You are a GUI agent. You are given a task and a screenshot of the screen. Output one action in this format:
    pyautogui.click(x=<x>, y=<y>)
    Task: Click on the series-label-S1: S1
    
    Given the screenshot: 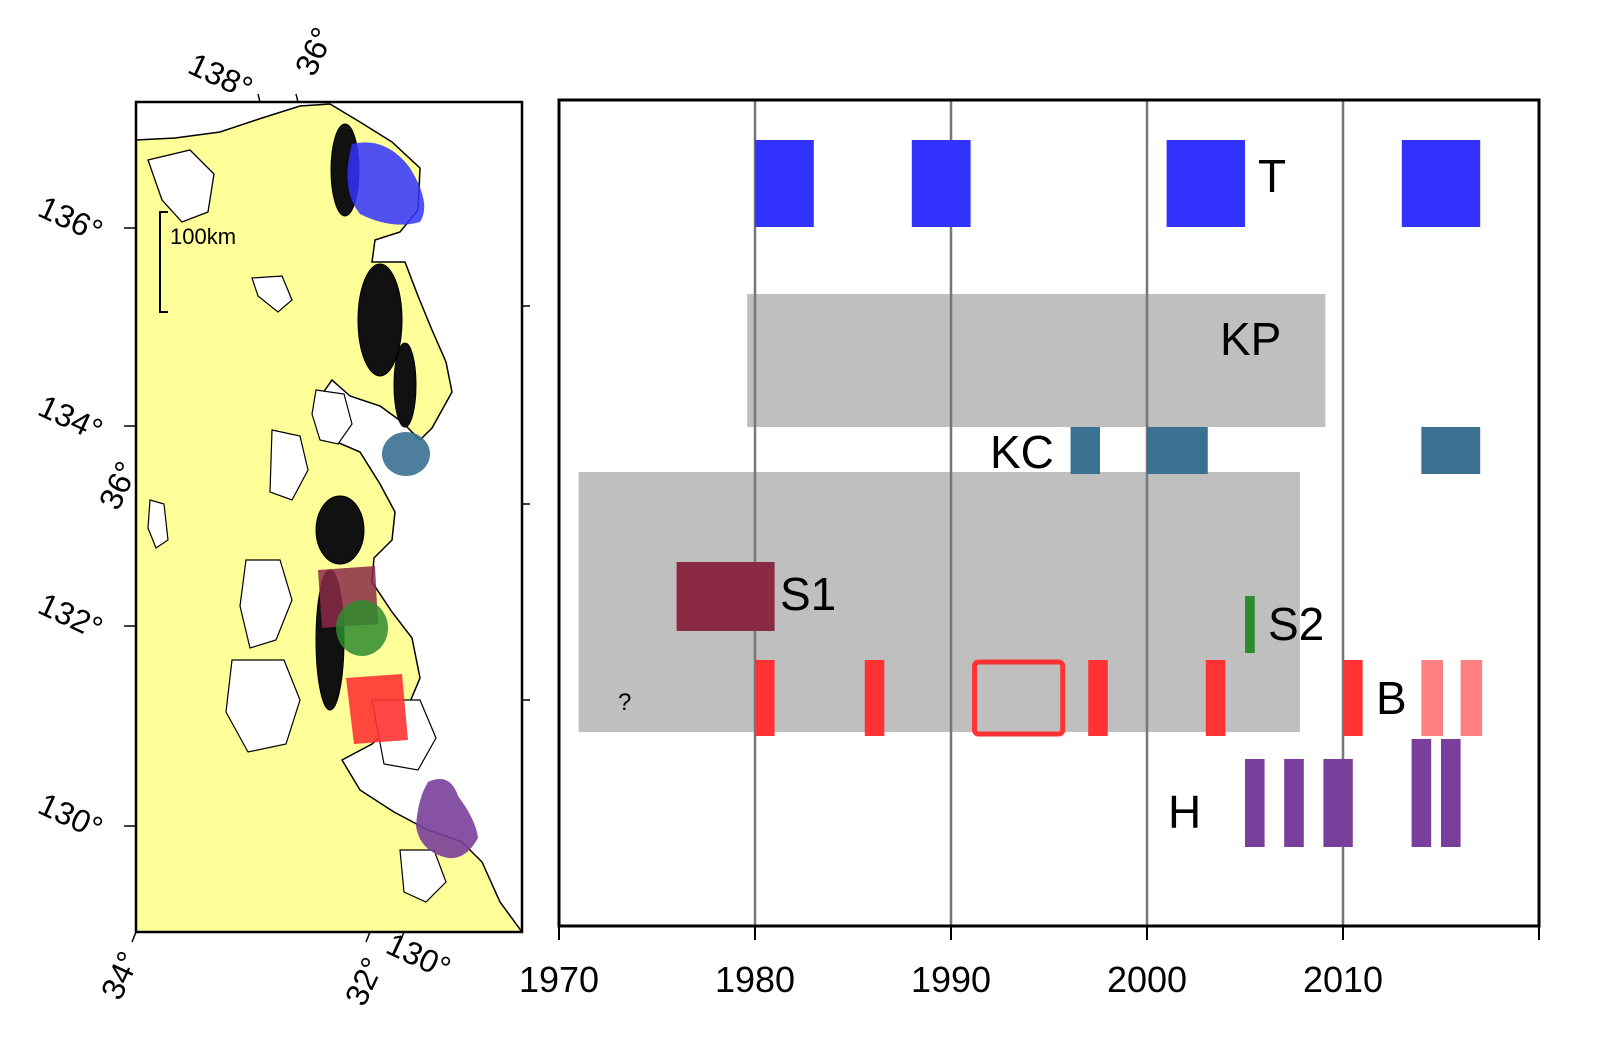 What is the action you would take?
    pyautogui.click(x=808, y=594)
    